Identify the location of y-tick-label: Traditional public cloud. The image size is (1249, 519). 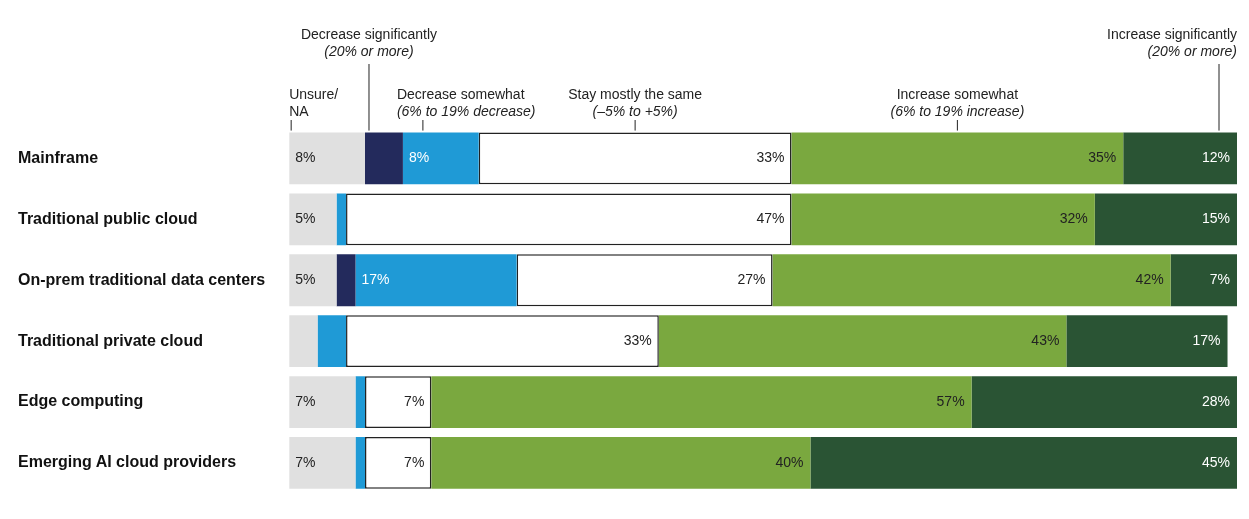
(108, 218).